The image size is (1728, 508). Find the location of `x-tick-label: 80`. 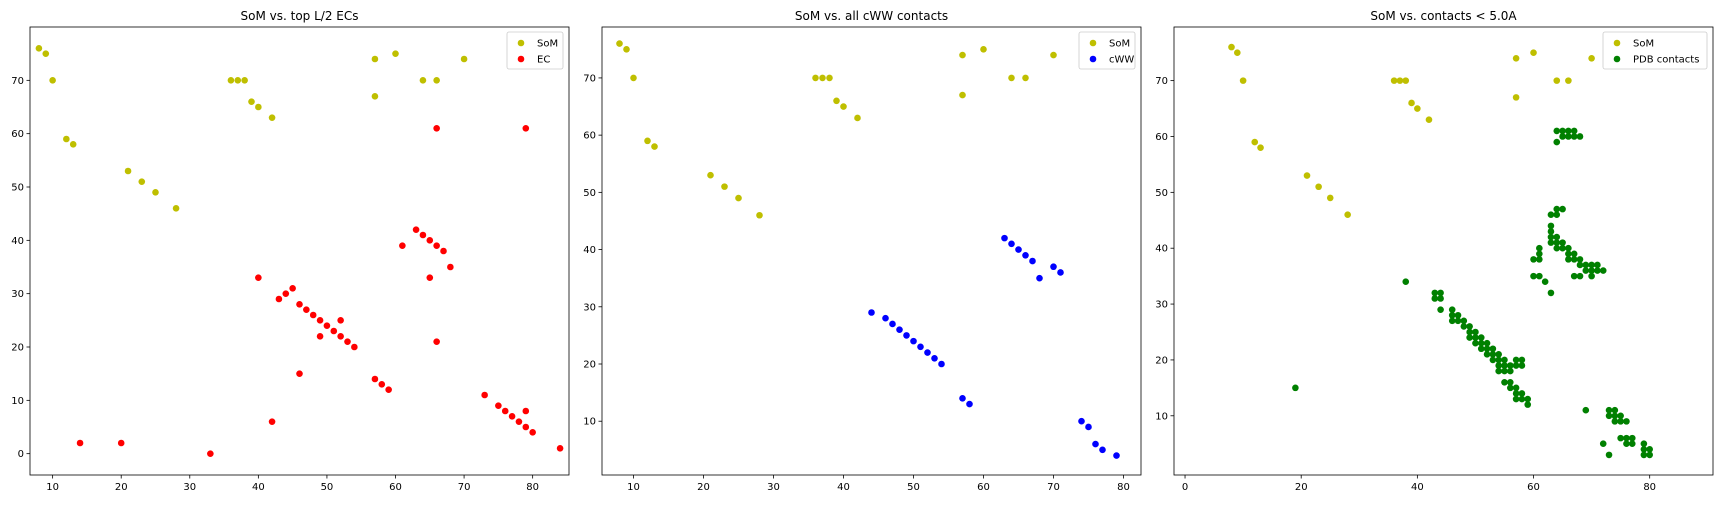

x-tick-label: 80 is located at coordinates (1649, 487).